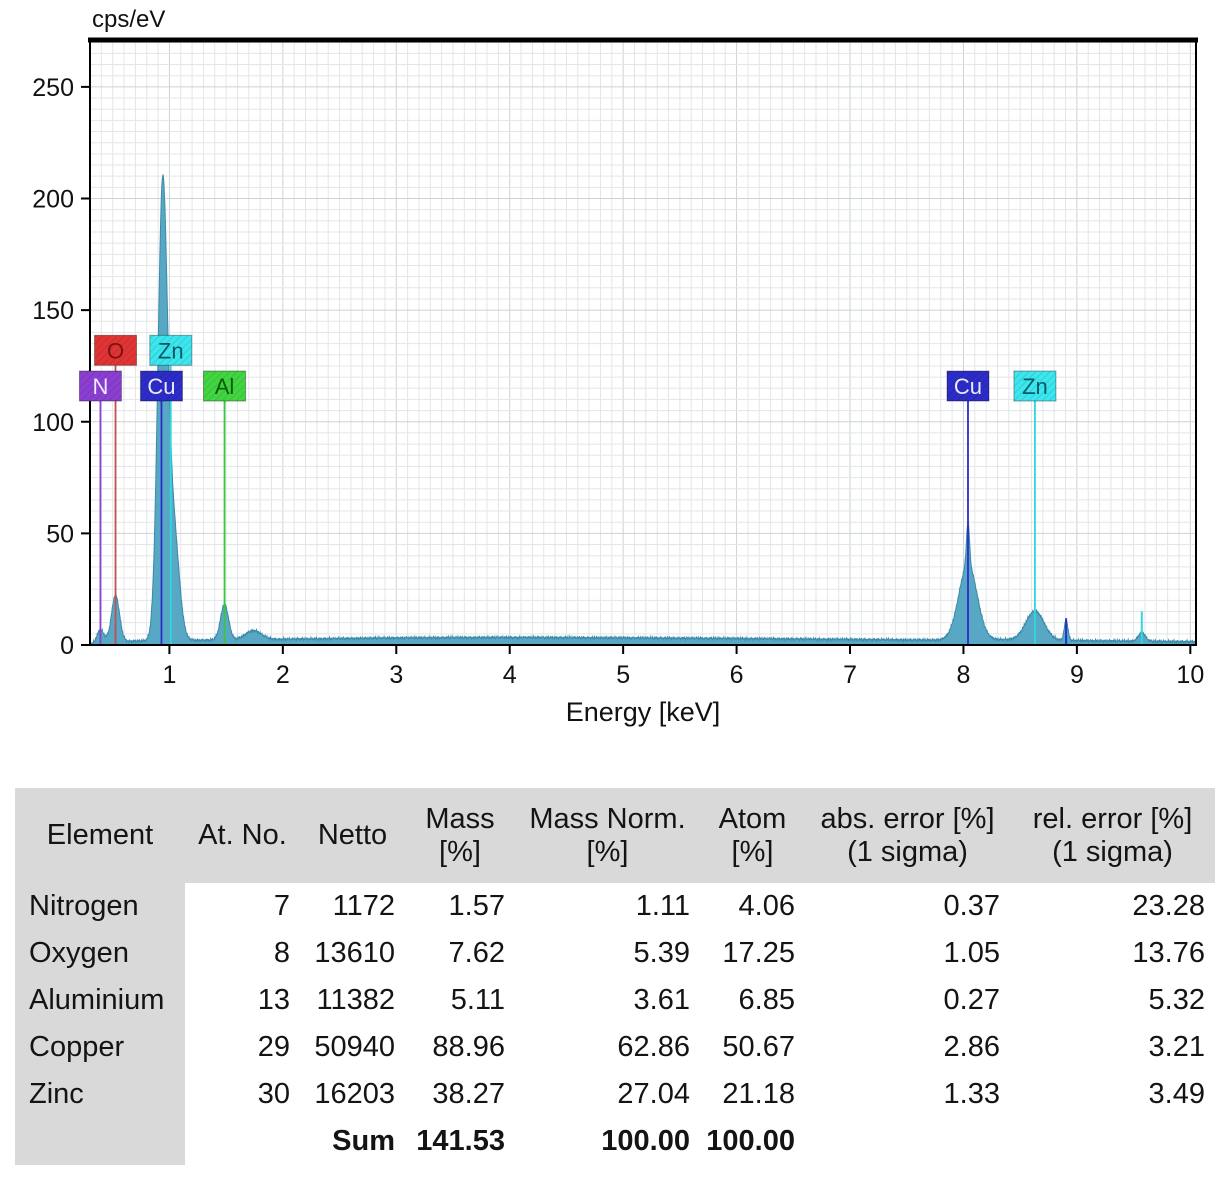 This screenshot has width=1230, height=1190. What do you see at coordinates (1112, 953) in the screenshot?
I see `cell-rel_error_pct: 13.76` at bounding box center [1112, 953].